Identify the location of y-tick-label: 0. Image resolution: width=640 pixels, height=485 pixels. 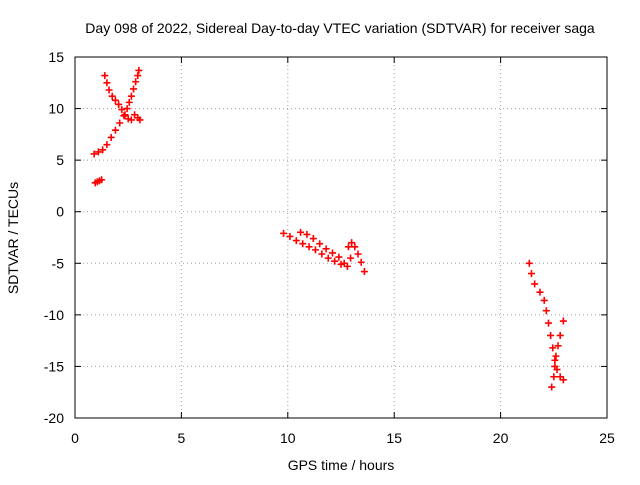
(60, 212).